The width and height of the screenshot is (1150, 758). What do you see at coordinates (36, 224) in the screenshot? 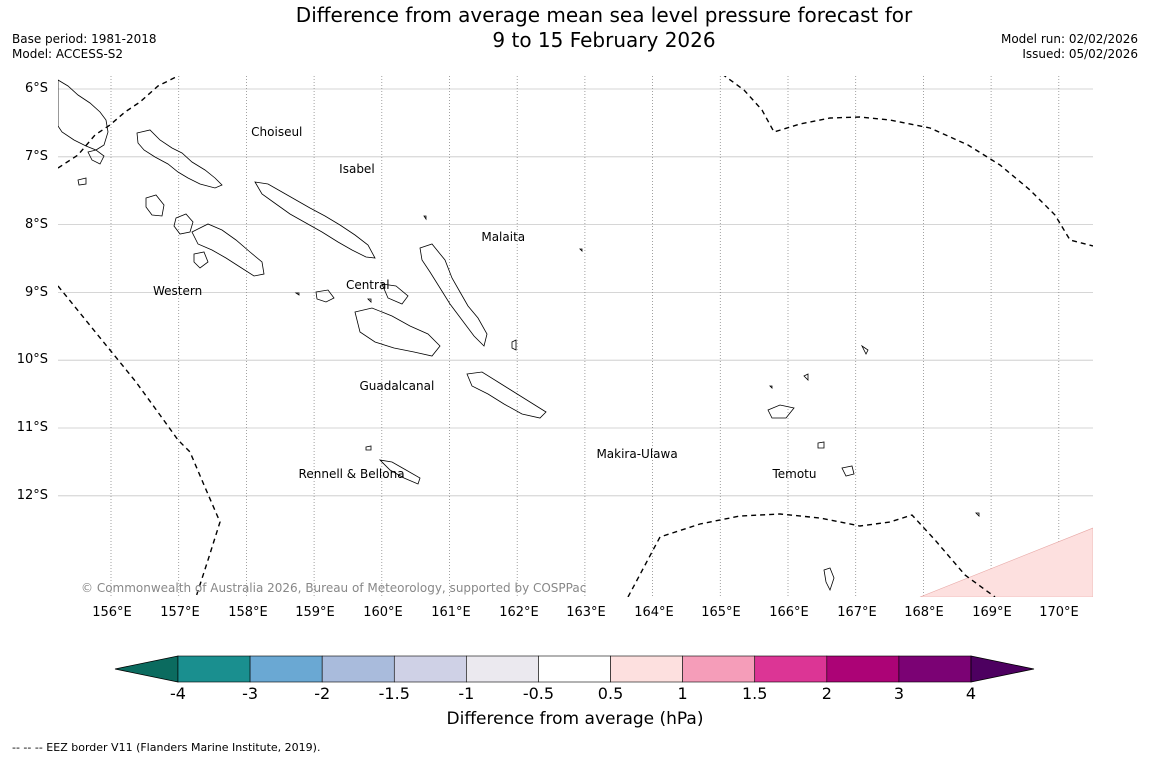
I see `lat-label: 8°S` at bounding box center [36, 224].